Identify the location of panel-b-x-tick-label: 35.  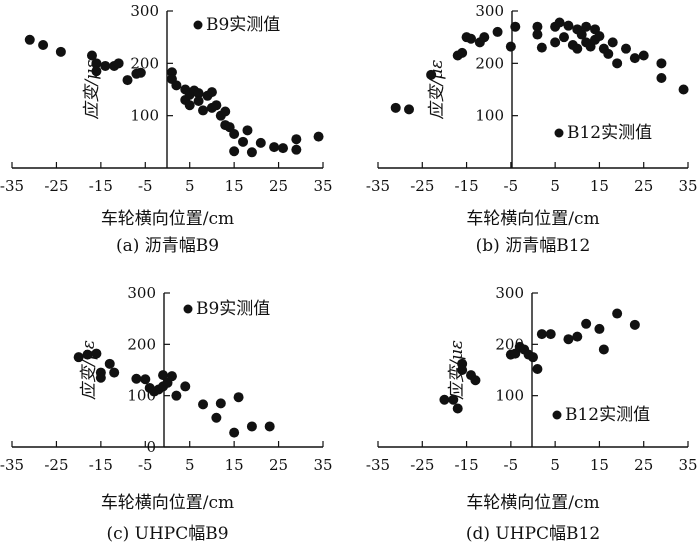
(687, 186).